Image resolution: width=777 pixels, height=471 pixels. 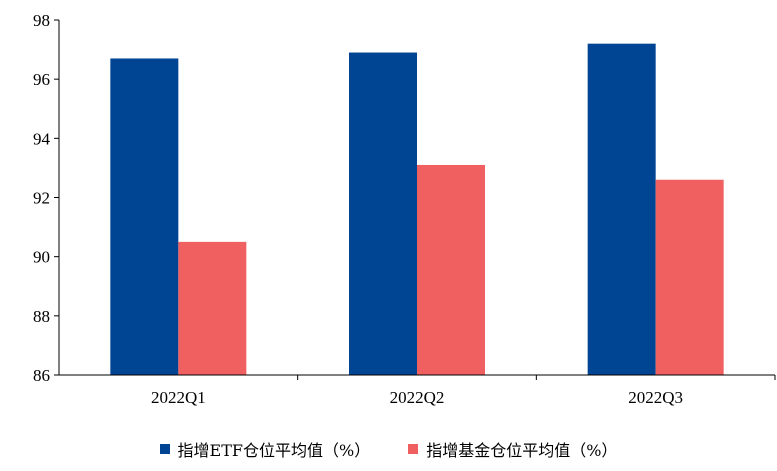 I want to click on legend-swatch-etf, so click(x=164, y=449).